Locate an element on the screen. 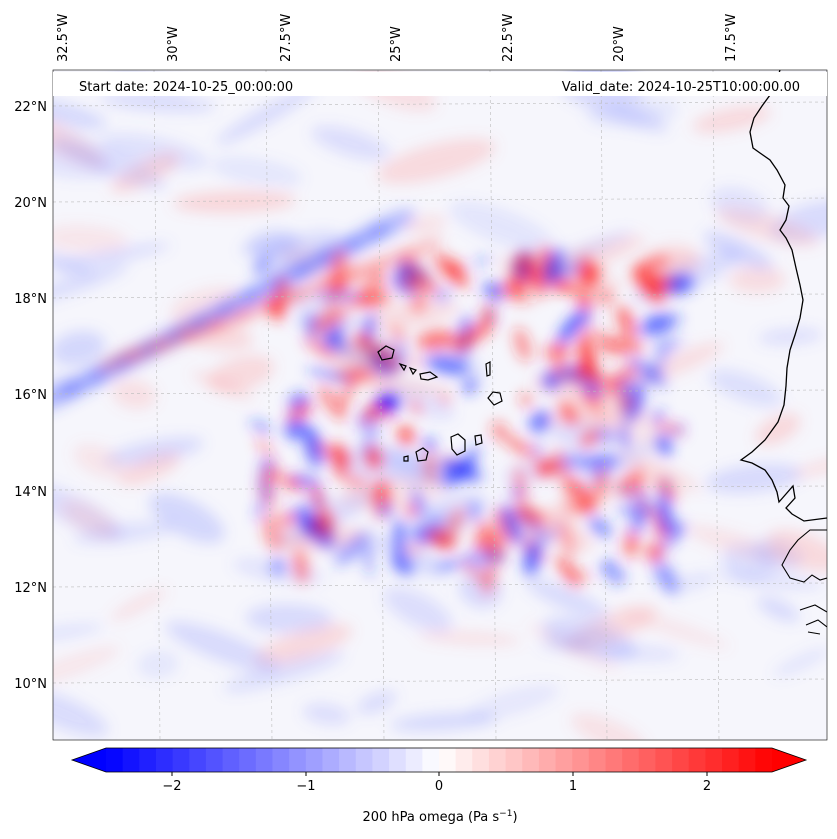 This screenshot has height=839, width=837. latitude-labels: 22°N 20°N 18°N 16°N 14°N 12°N 10°N is located at coordinates (30, 396).